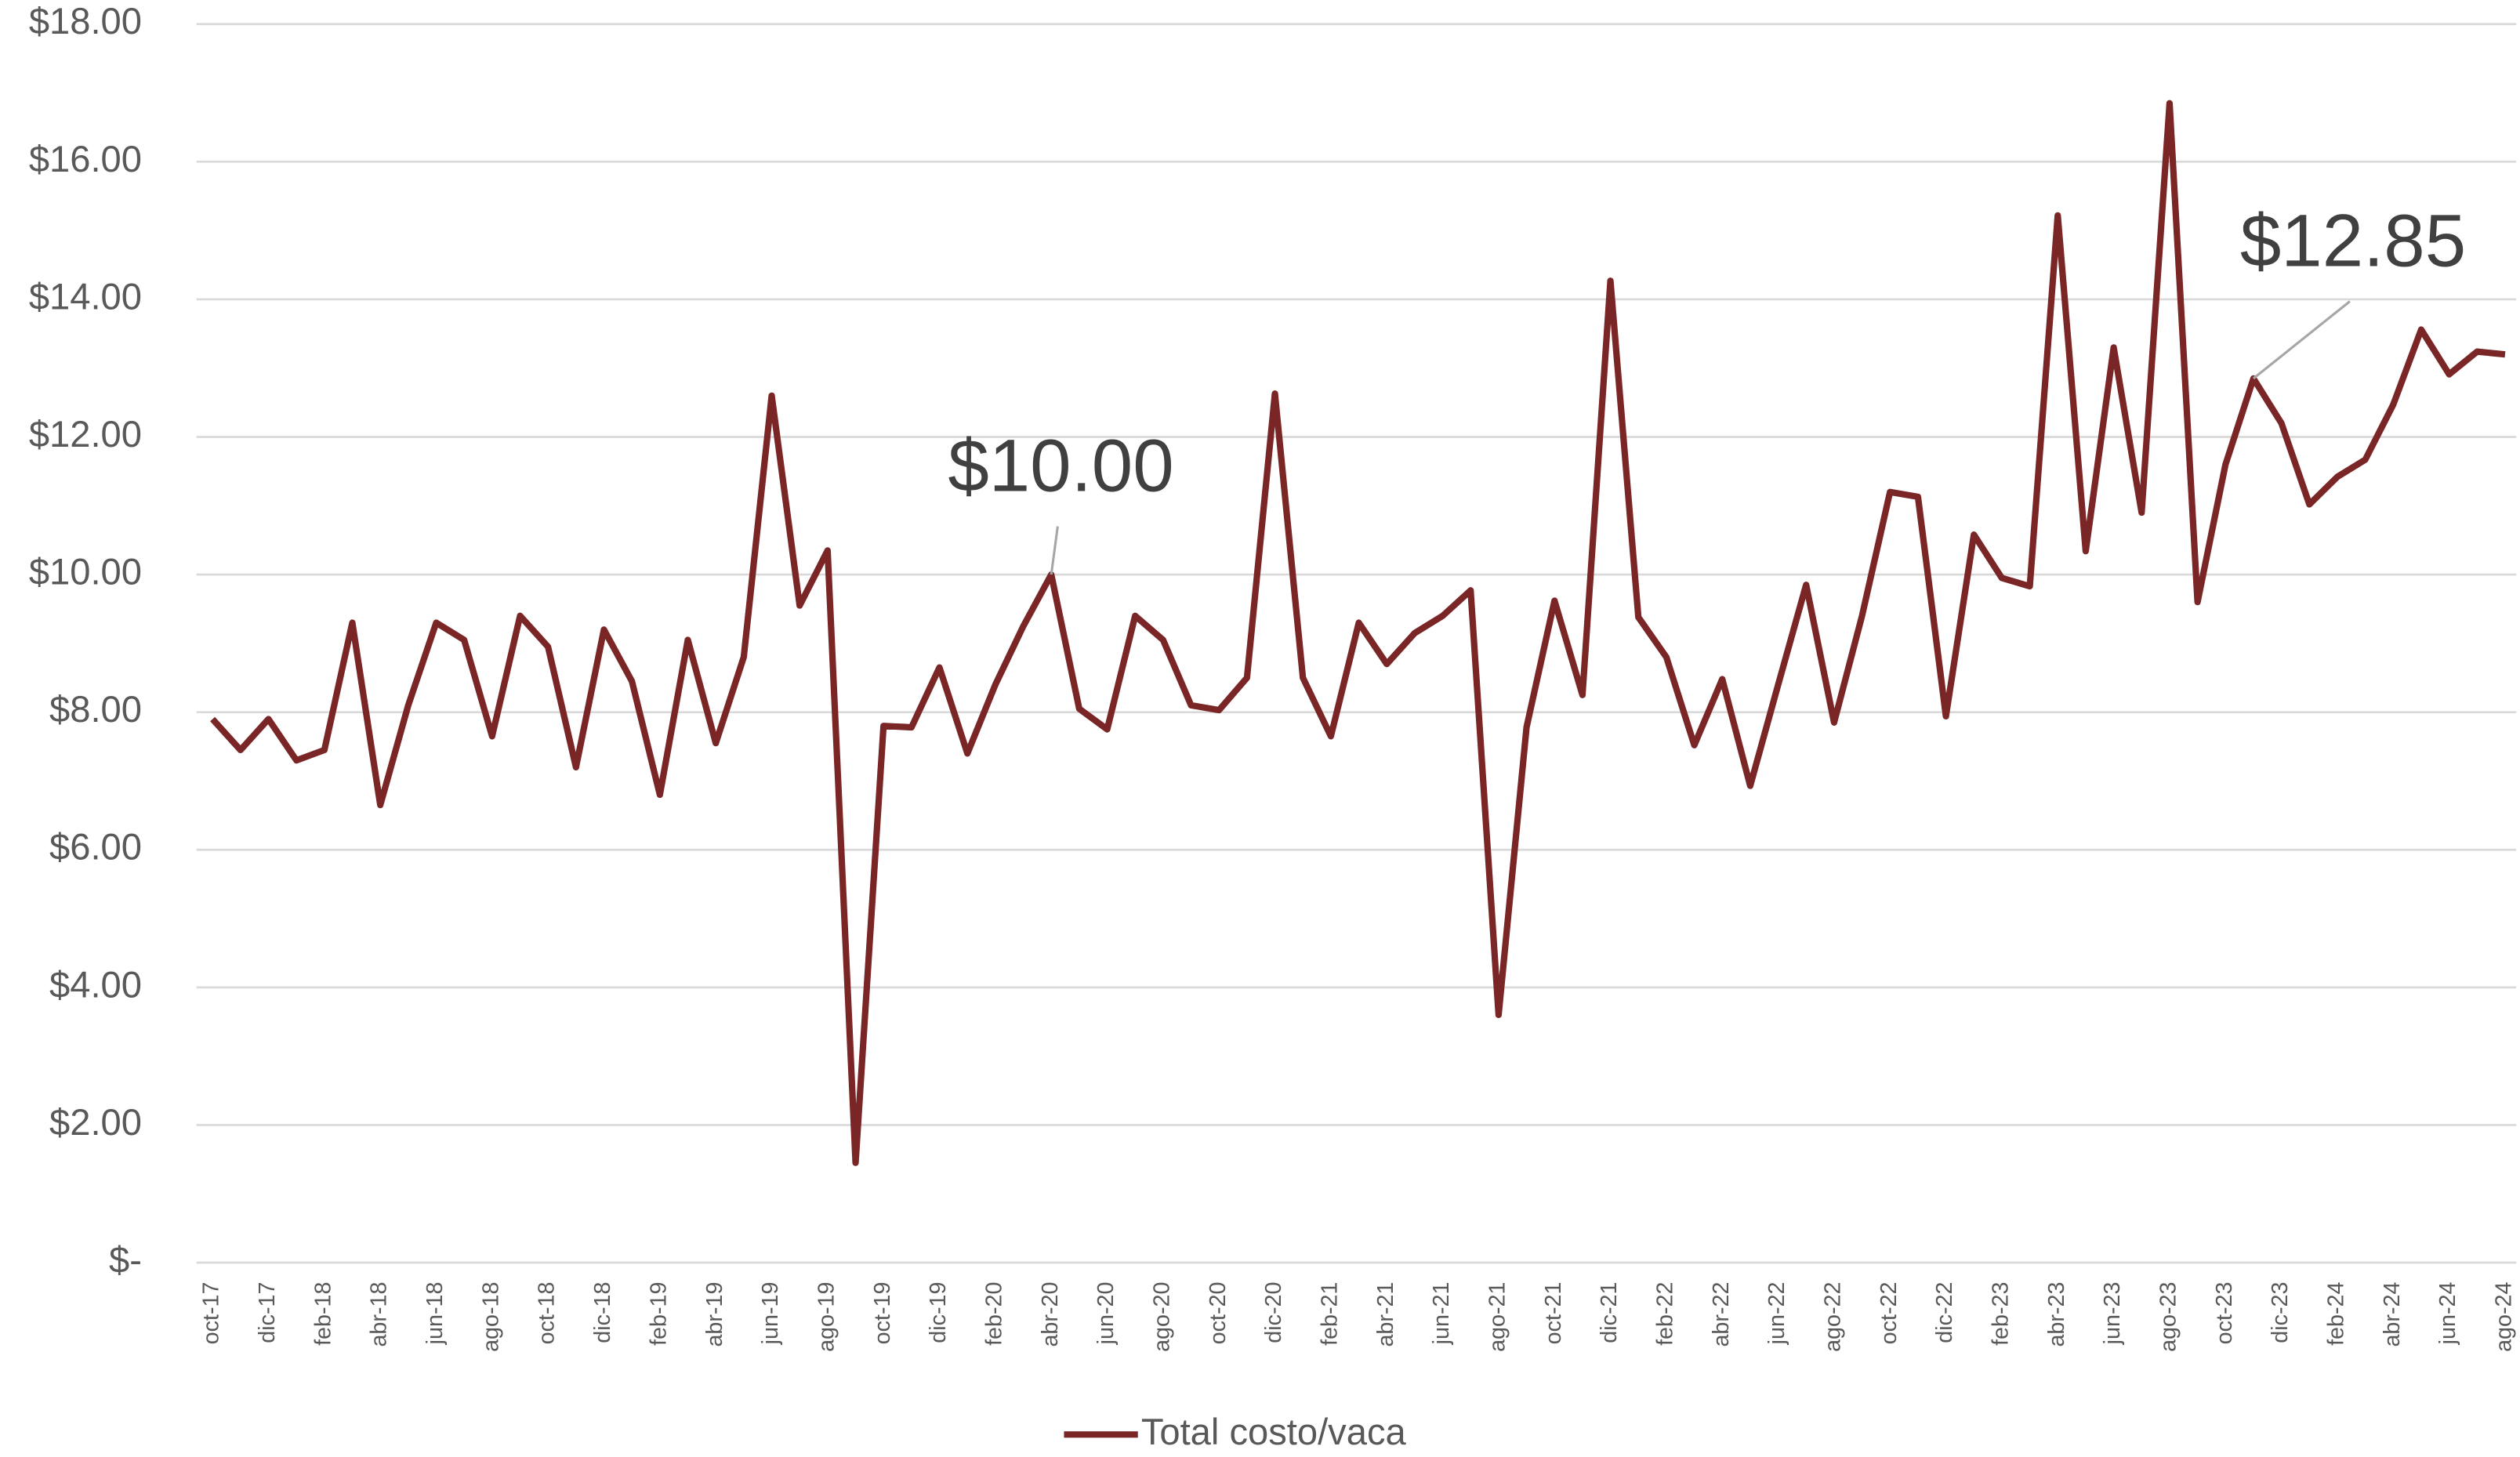  What do you see at coordinates (1721, 1315) in the screenshot?
I see `x-tick-label: abr-22` at bounding box center [1721, 1315].